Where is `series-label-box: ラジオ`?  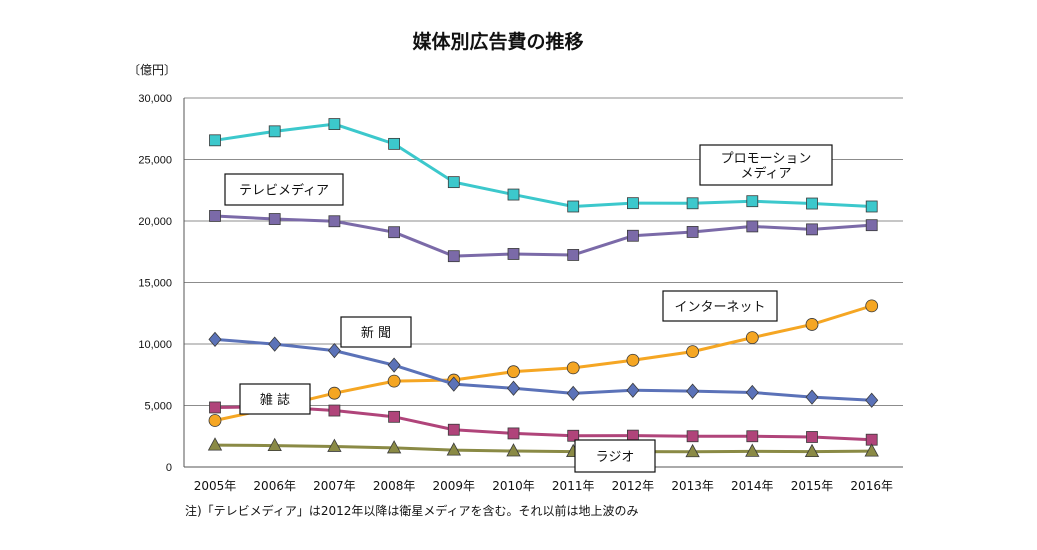 series-label-box: ラジオ is located at coordinates (615, 456).